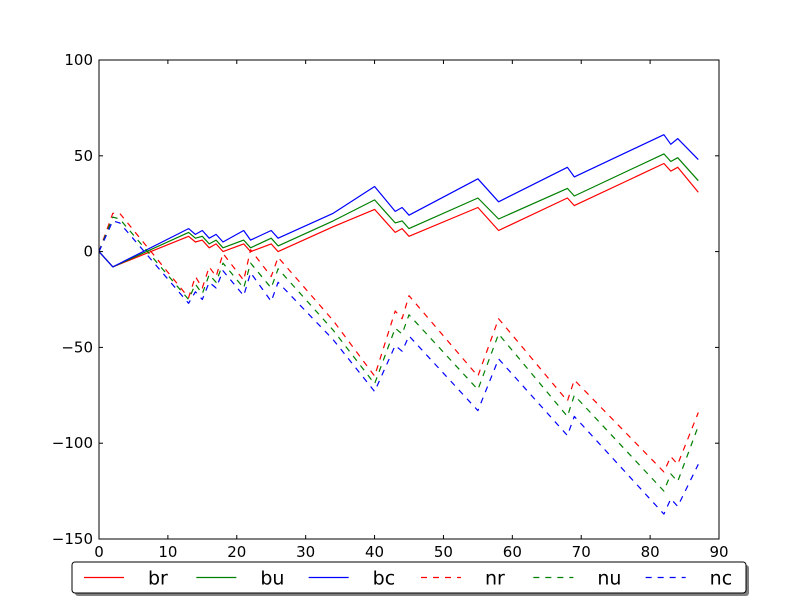 This screenshot has width=800, height=604. Describe the element at coordinates (88, 252) in the screenshot. I see `y-tick-label: 0` at that location.